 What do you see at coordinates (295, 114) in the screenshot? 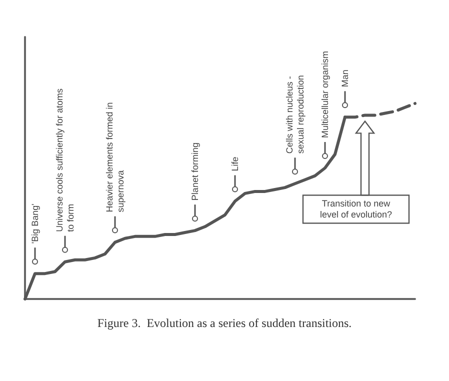
I see `annotation: Cells with nucleus - sexual reproduction` at bounding box center [295, 114].